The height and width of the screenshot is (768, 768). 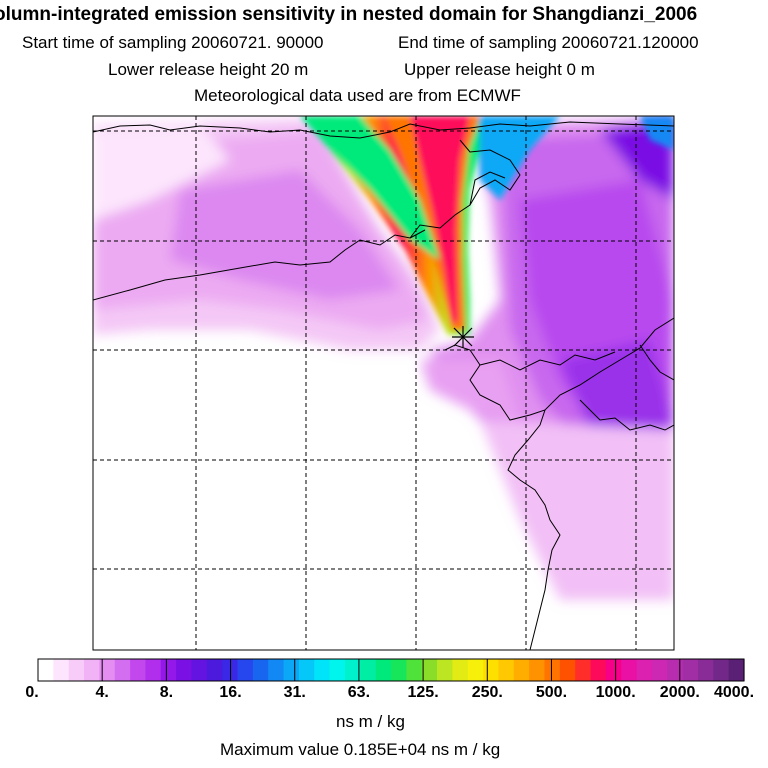 What do you see at coordinates (551, 692) in the screenshot?
I see `colorbar-tick-label: 500.` at bounding box center [551, 692].